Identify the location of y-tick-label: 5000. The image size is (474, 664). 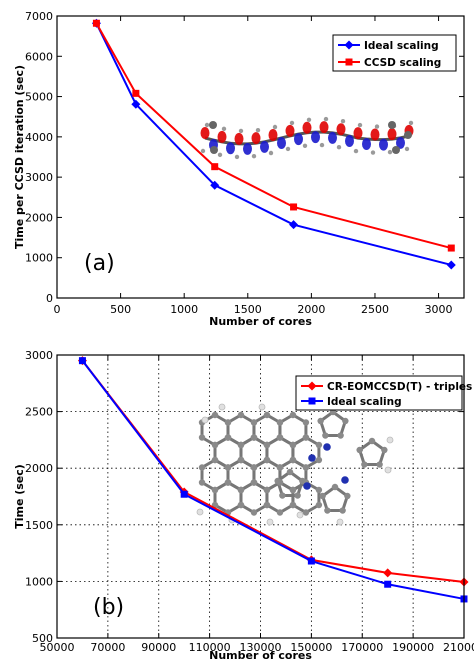
(39, 97).